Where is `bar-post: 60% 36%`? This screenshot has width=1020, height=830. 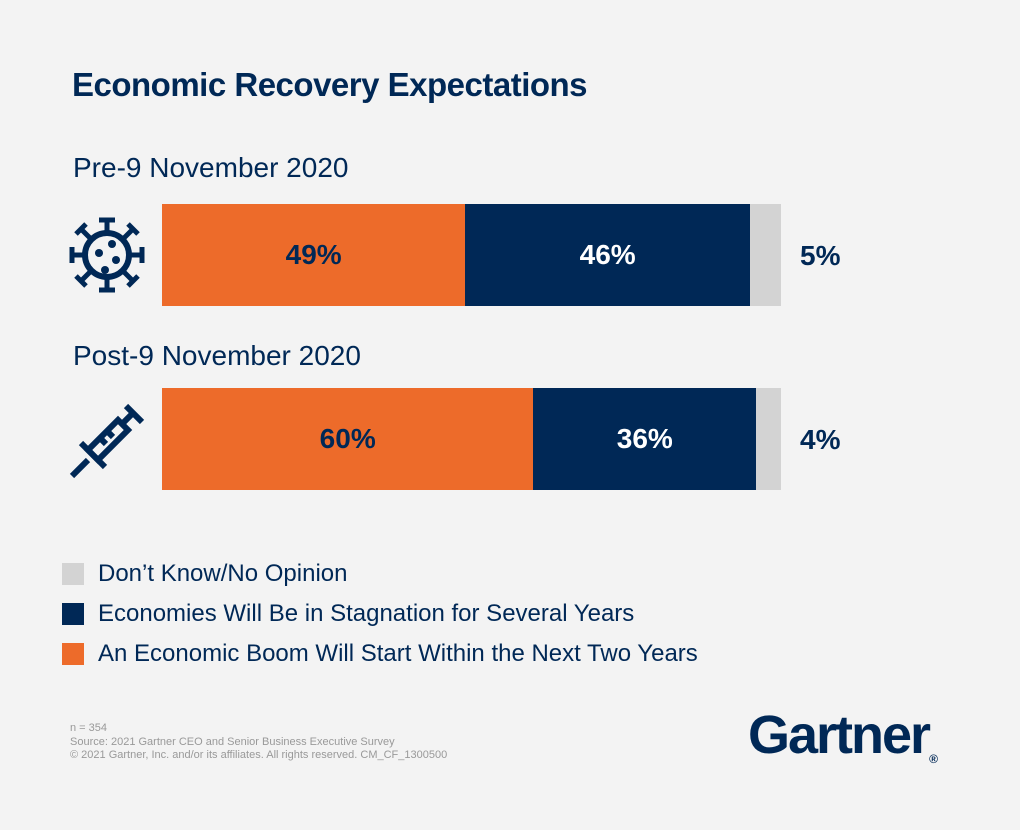
bar-post: 60% 36% is located at coordinates (471, 439).